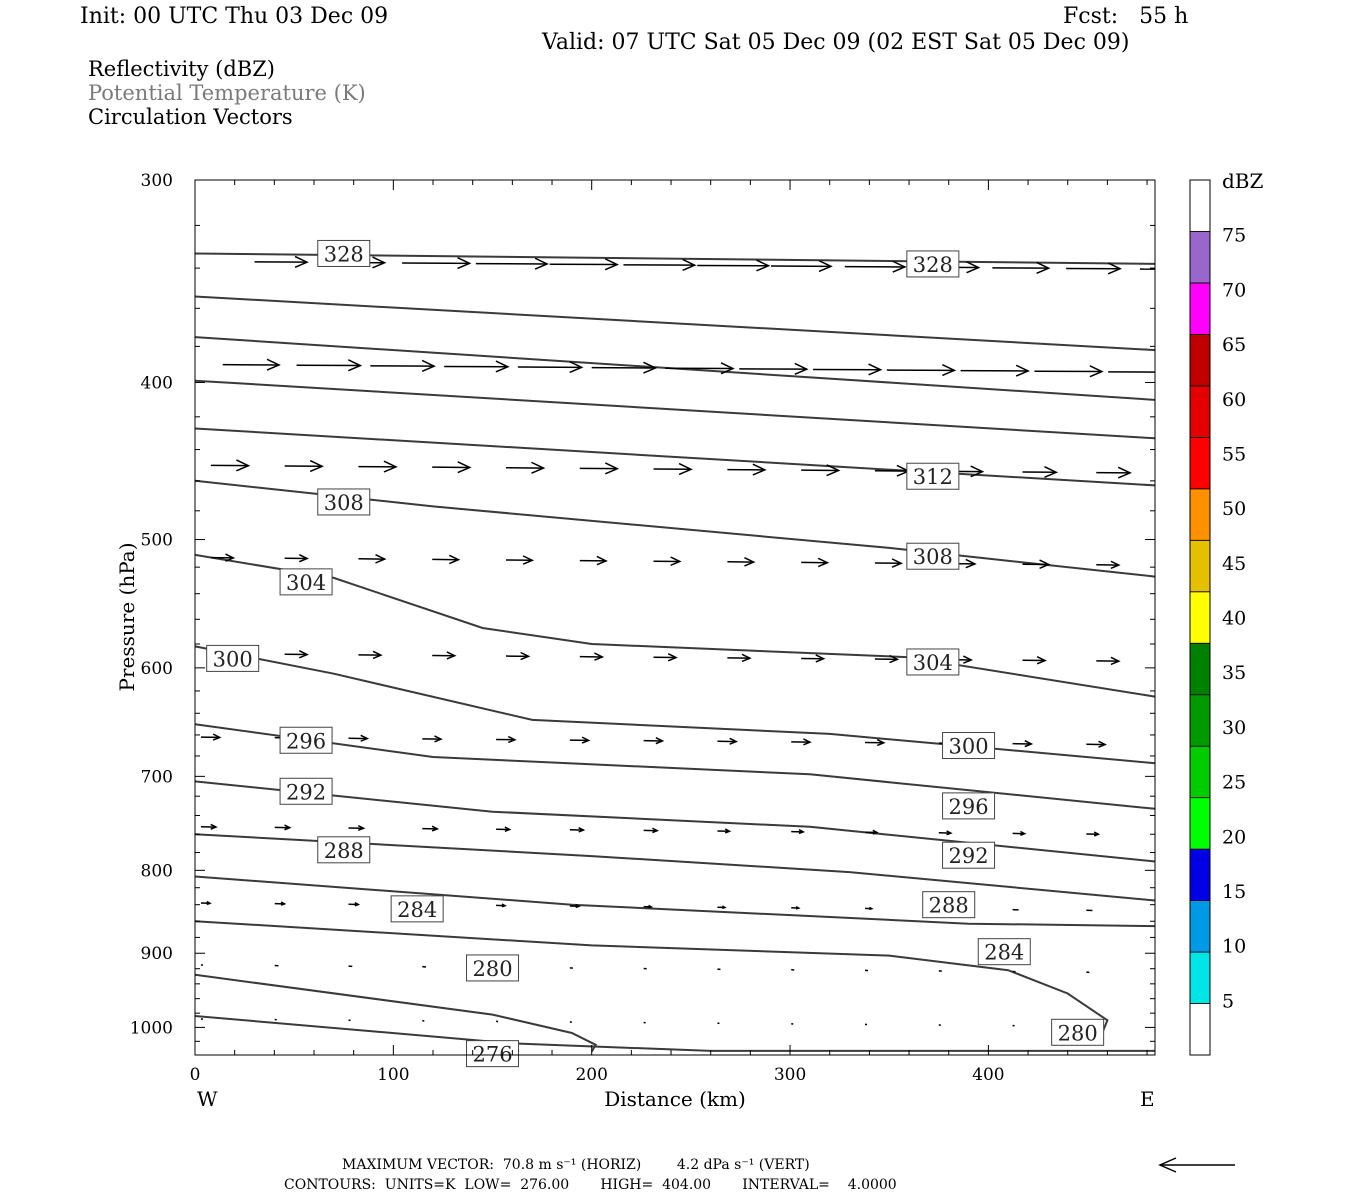 This screenshot has width=1350, height=1200. Describe the element at coordinates (157, 181) in the screenshot. I see `y-tick-label: 300` at that location.